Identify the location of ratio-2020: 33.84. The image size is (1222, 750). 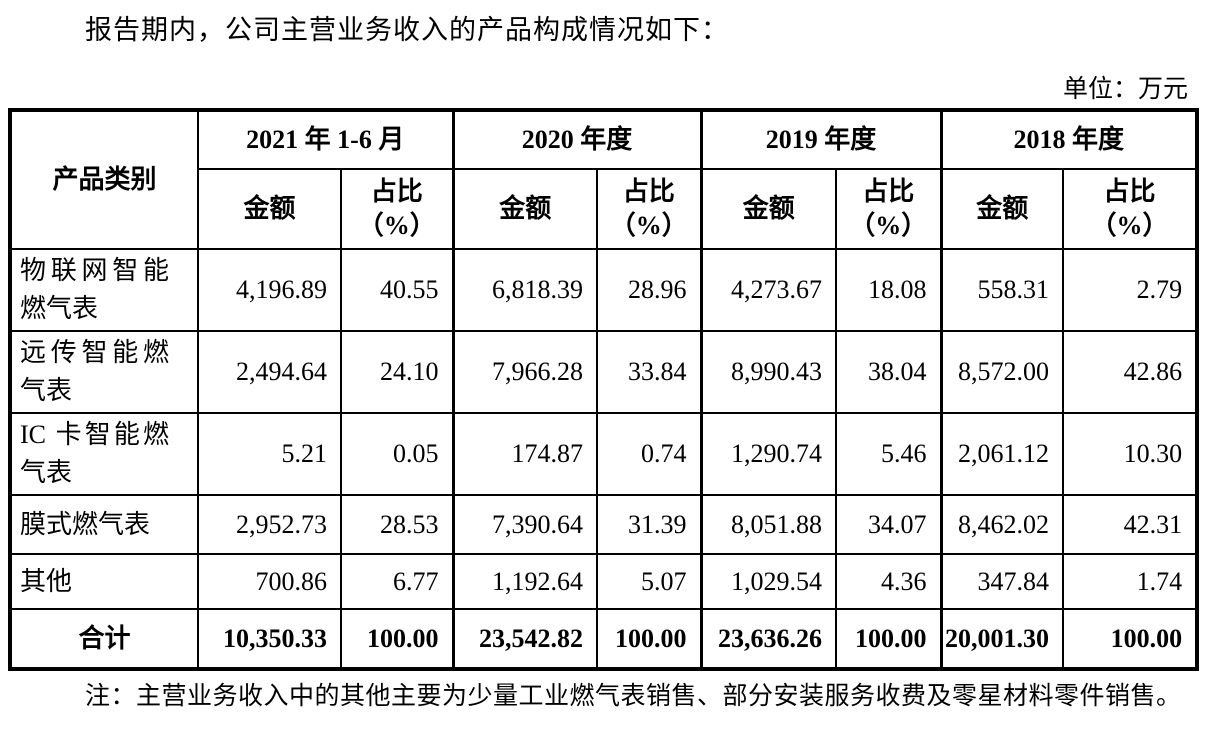
(649, 372).